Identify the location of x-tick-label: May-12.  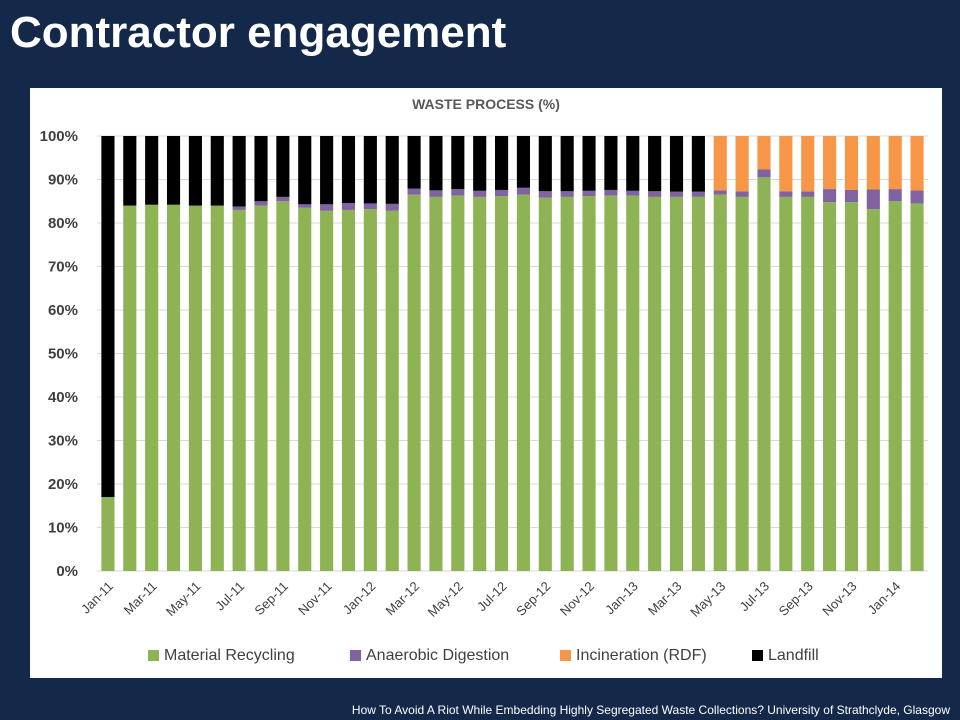
(445, 599).